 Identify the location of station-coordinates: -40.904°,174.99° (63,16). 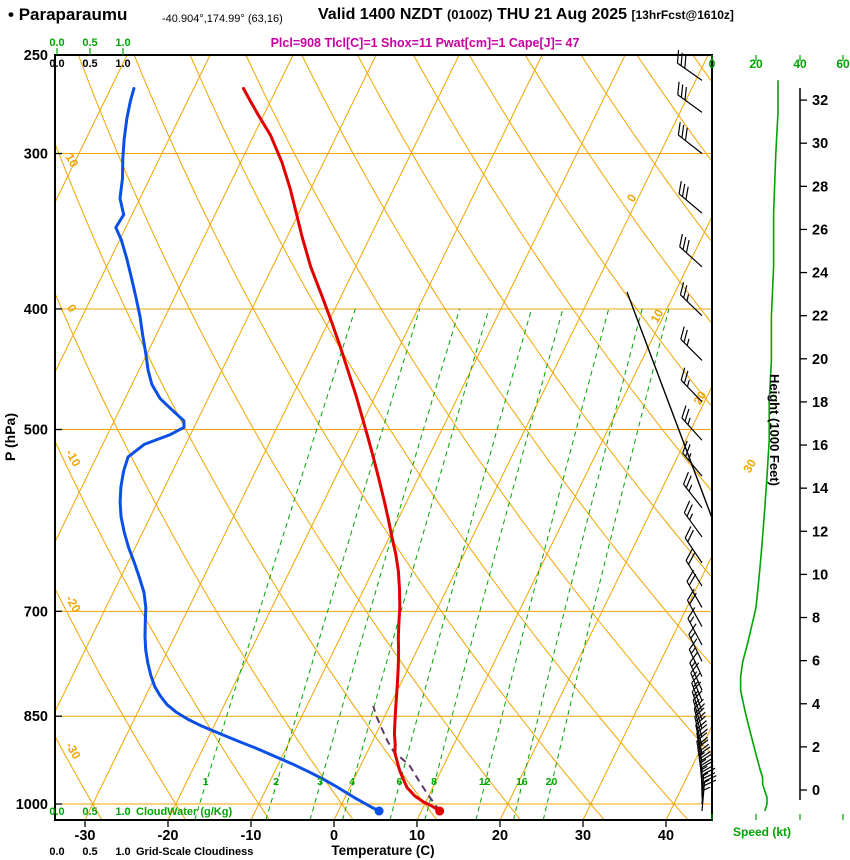
(222, 19).